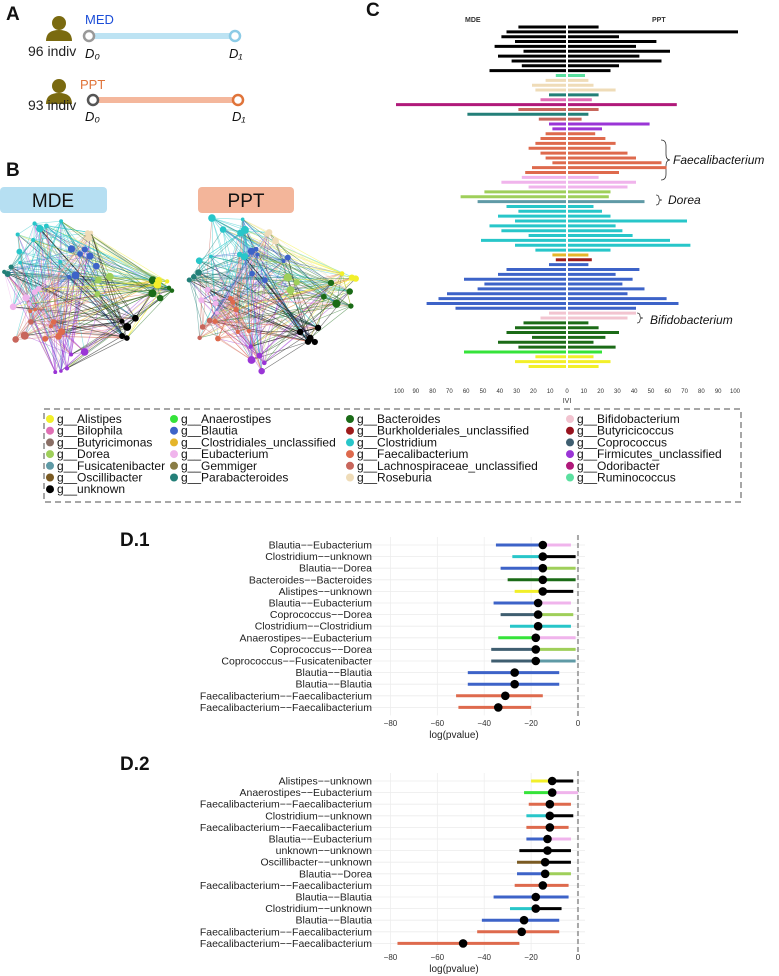 This screenshot has height=976, width=779. What do you see at coordinates (92, 84) in the screenshot?
I see `ppt-group-name: PPT` at bounding box center [92, 84].